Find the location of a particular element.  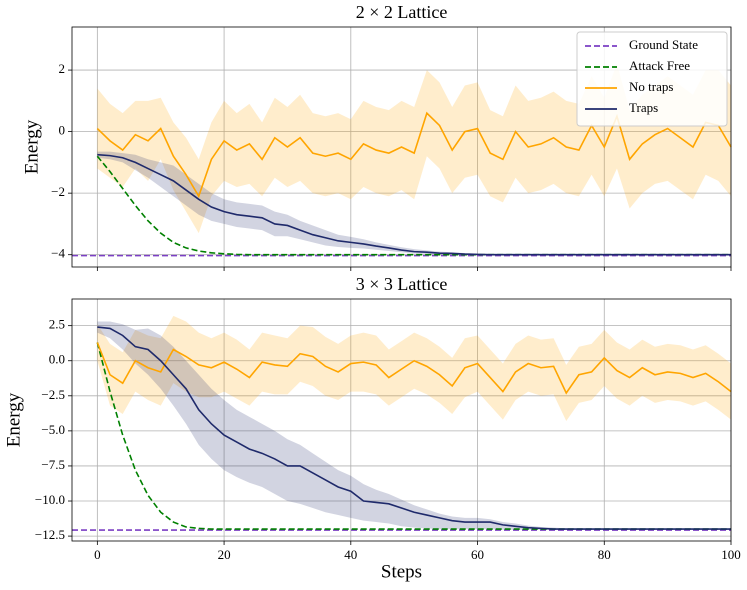

y-tick-label: −2 is located at coordinates (58, 191).